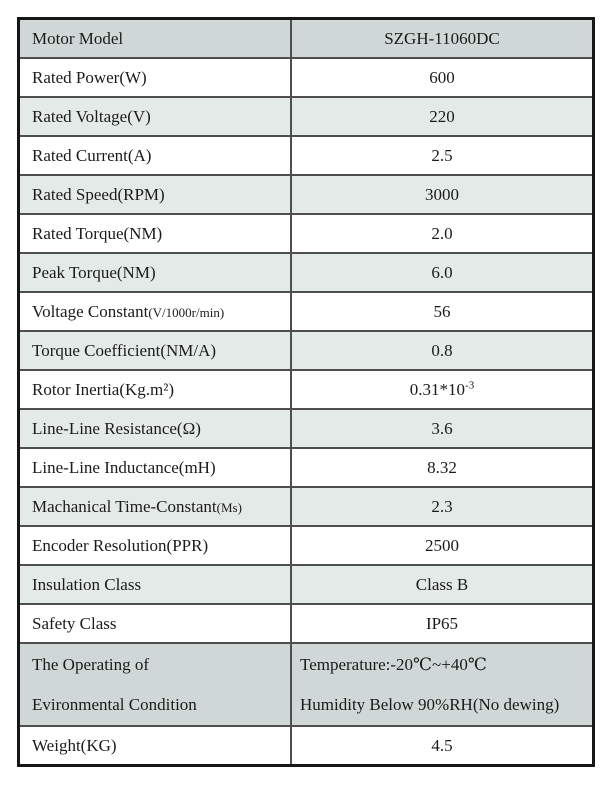 This screenshot has height=795, width=615. What do you see at coordinates (430, 704) in the screenshot?
I see `condition-value-line: Humidity Below 90%RH(No dewing)` at bounding box center [430, 704].